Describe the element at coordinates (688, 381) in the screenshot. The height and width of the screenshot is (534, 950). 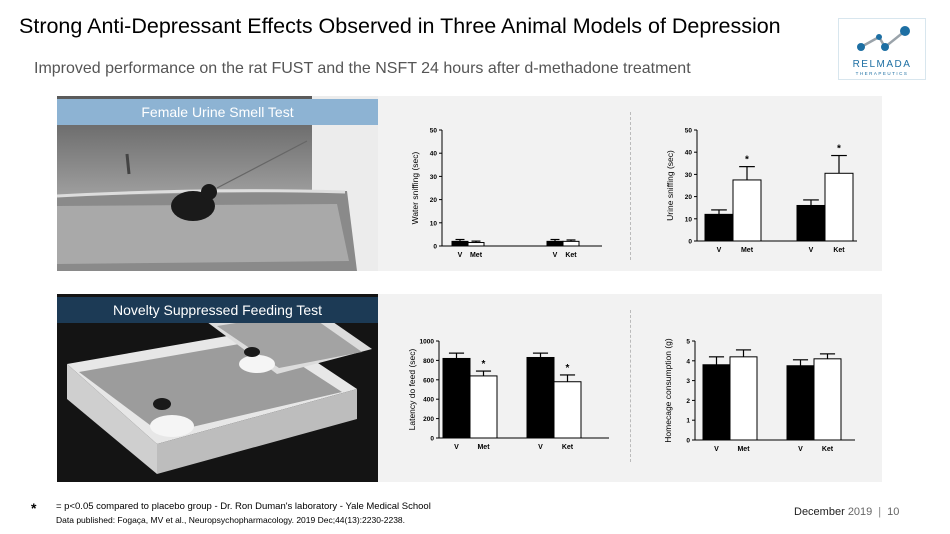
I see `y-tick-label: 3` at that location.